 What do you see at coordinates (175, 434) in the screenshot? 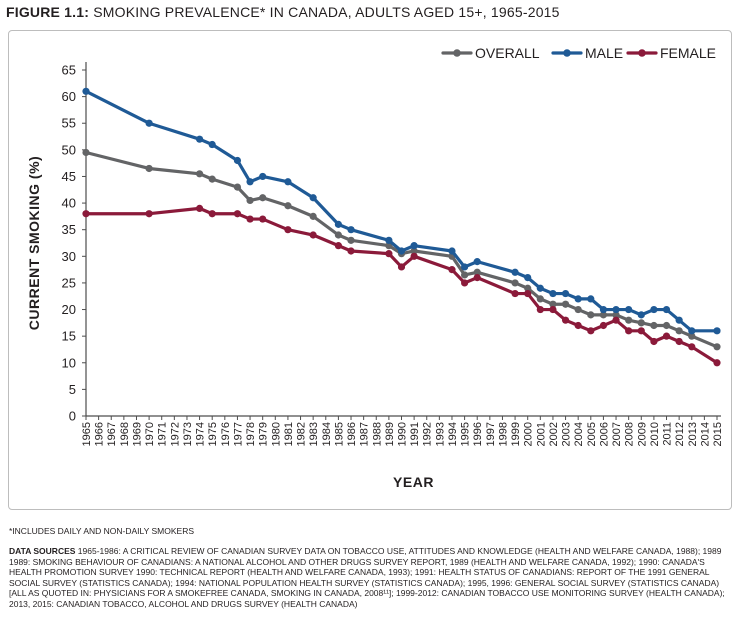
I see `x-tick-label: 1972` at bounding box center [175, 434].